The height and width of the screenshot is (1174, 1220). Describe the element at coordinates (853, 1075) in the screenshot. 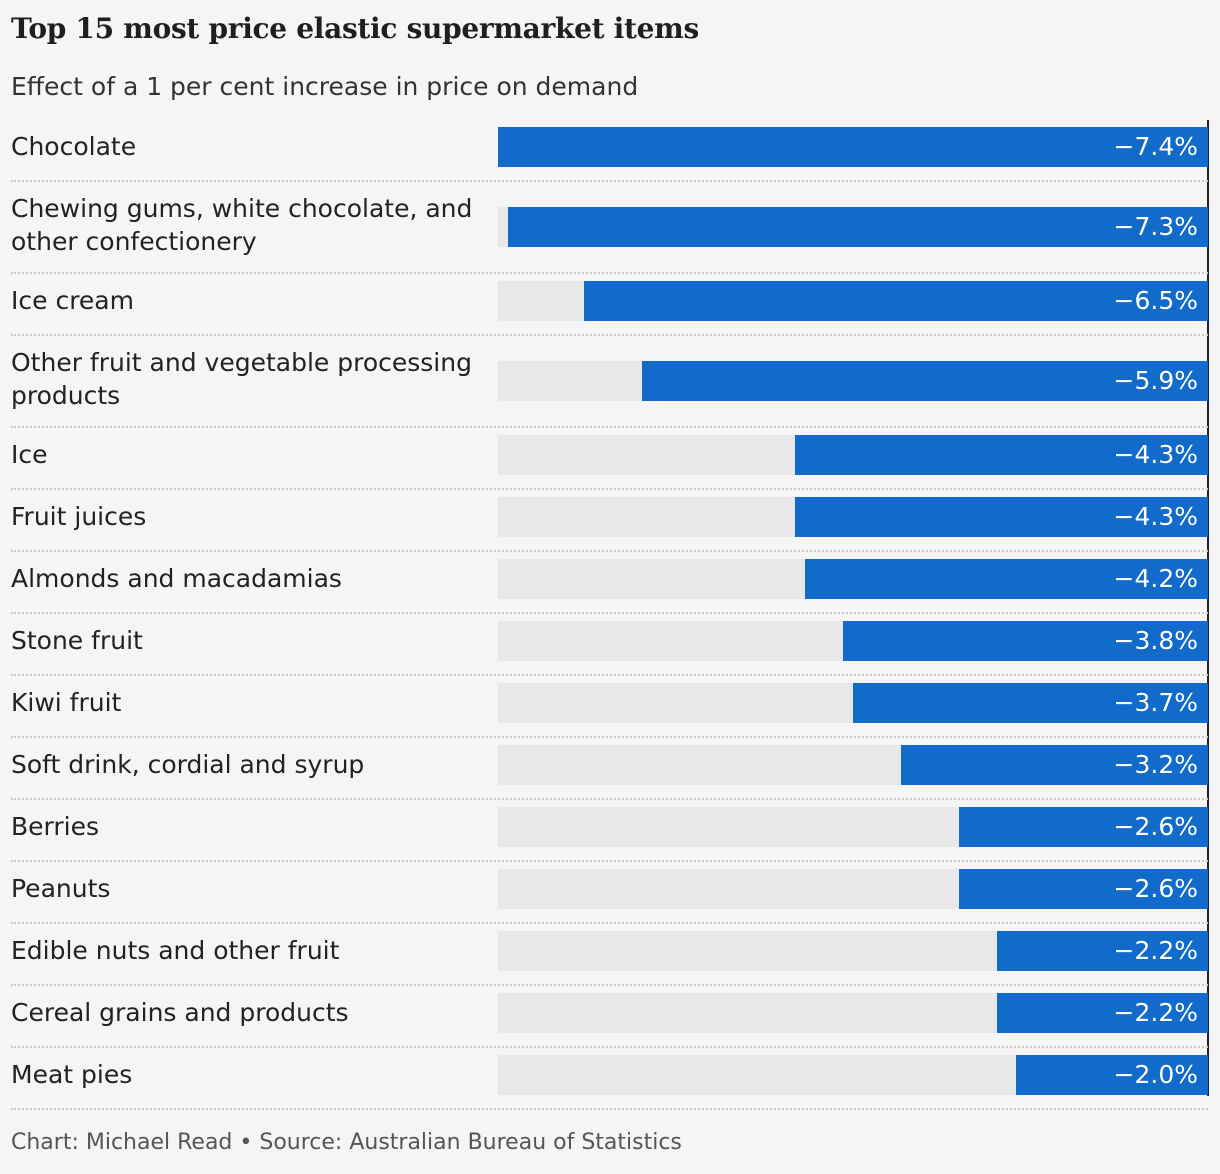

I see `bar-track: −2.0%` at that location.